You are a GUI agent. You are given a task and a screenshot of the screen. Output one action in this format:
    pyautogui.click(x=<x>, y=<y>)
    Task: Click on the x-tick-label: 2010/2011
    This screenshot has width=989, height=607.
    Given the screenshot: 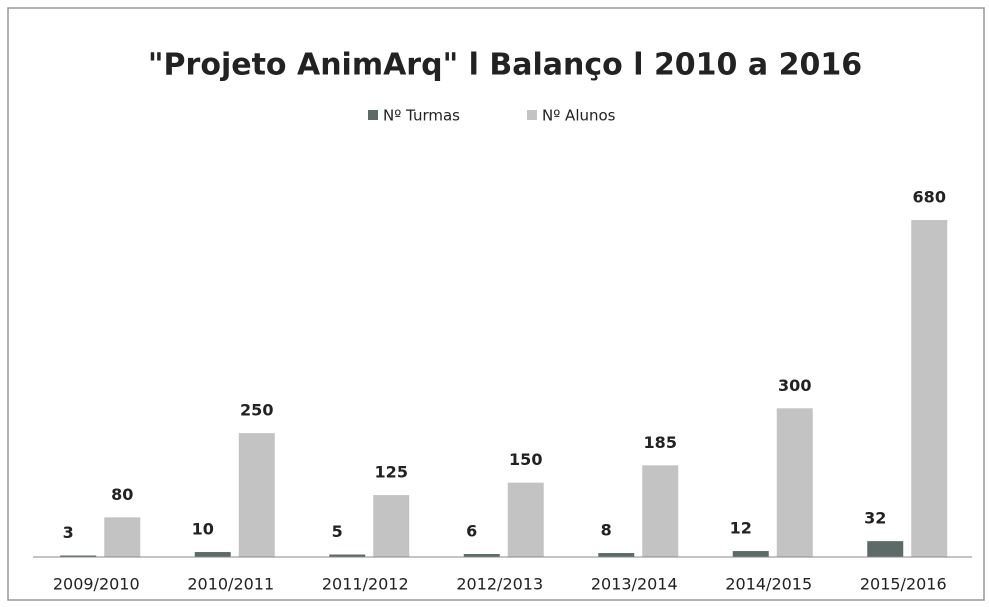 What is the action you would take?
    pyautogui.click(x=230, y=584)
    